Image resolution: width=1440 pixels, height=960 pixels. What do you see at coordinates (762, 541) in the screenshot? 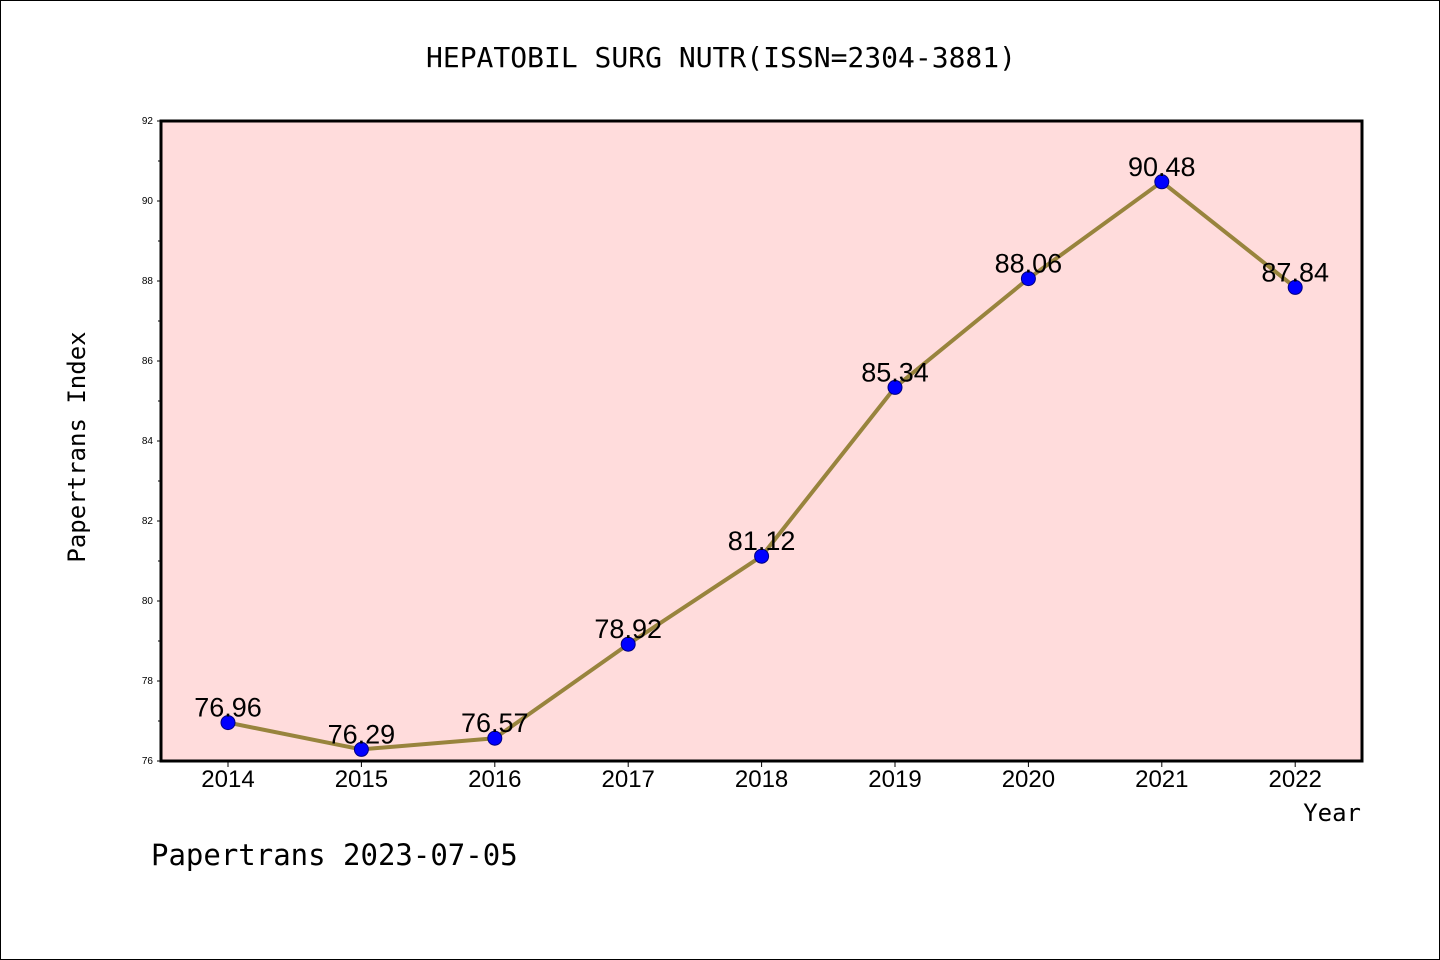
I see `data-label: 81.12` at bounding box center [762, 541].